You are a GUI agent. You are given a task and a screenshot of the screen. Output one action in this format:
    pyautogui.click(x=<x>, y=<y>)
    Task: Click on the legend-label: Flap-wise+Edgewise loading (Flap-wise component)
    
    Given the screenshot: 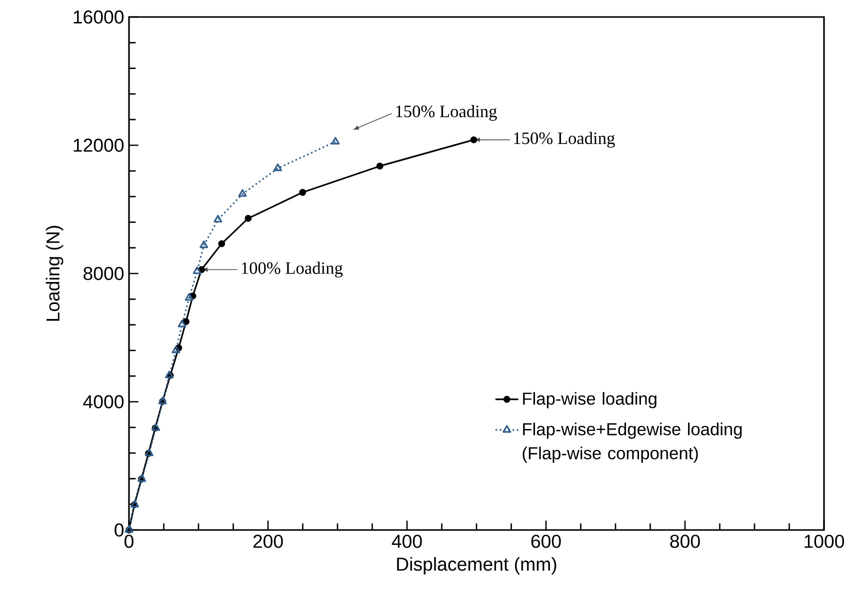 What is the action you would take?
    pyautogui.click(x=632, y=442)
    